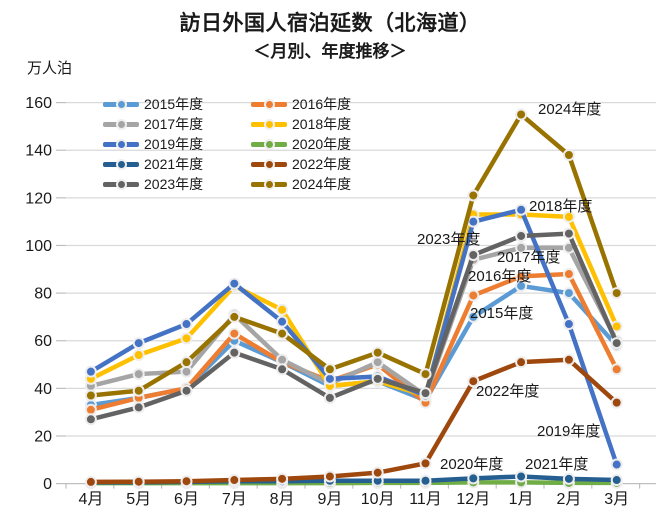 The width and height of the screenshot is (660, 524). I want to click on svg-text: 100, so click(38, 246).